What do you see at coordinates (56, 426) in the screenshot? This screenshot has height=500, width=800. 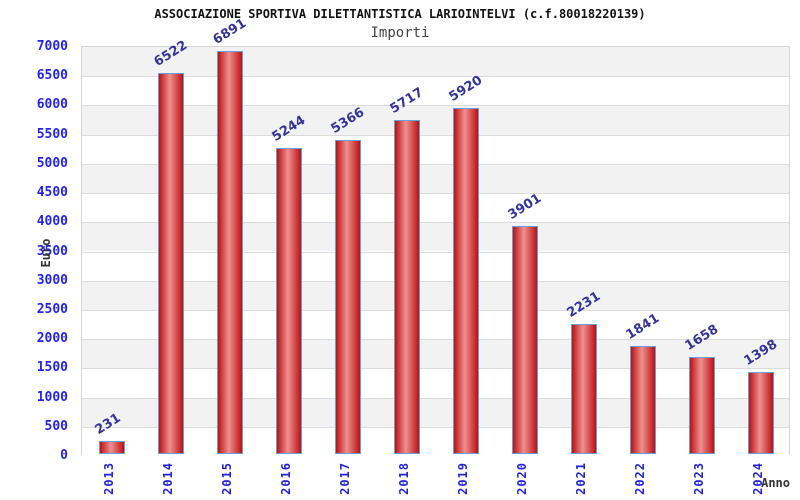 I see `y-tick-label: 500` at bounding box center [56, 426].